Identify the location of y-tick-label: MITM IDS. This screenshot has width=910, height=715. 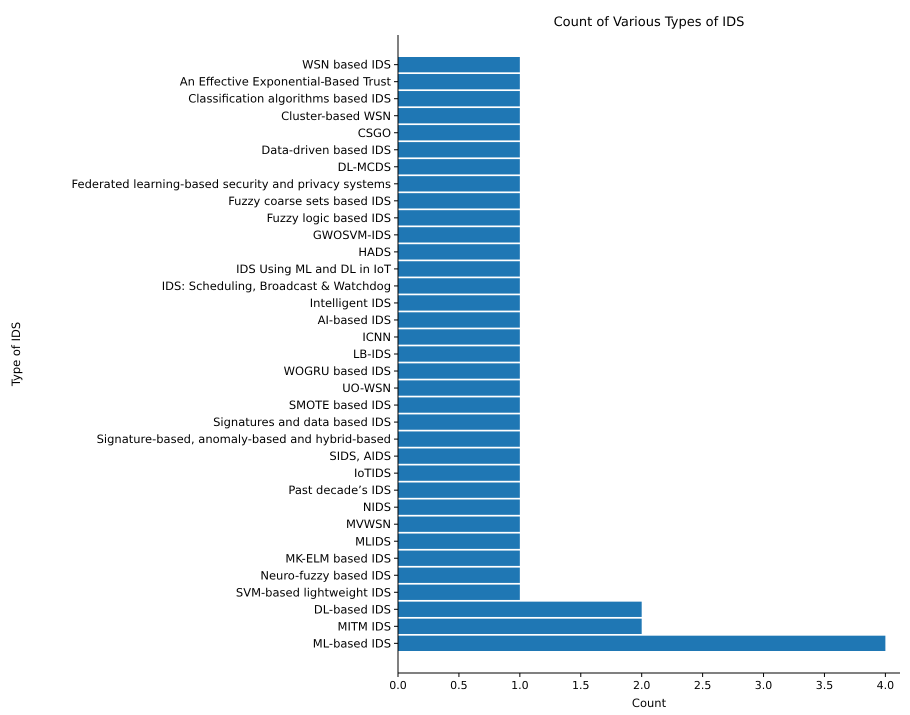
(364, 626).